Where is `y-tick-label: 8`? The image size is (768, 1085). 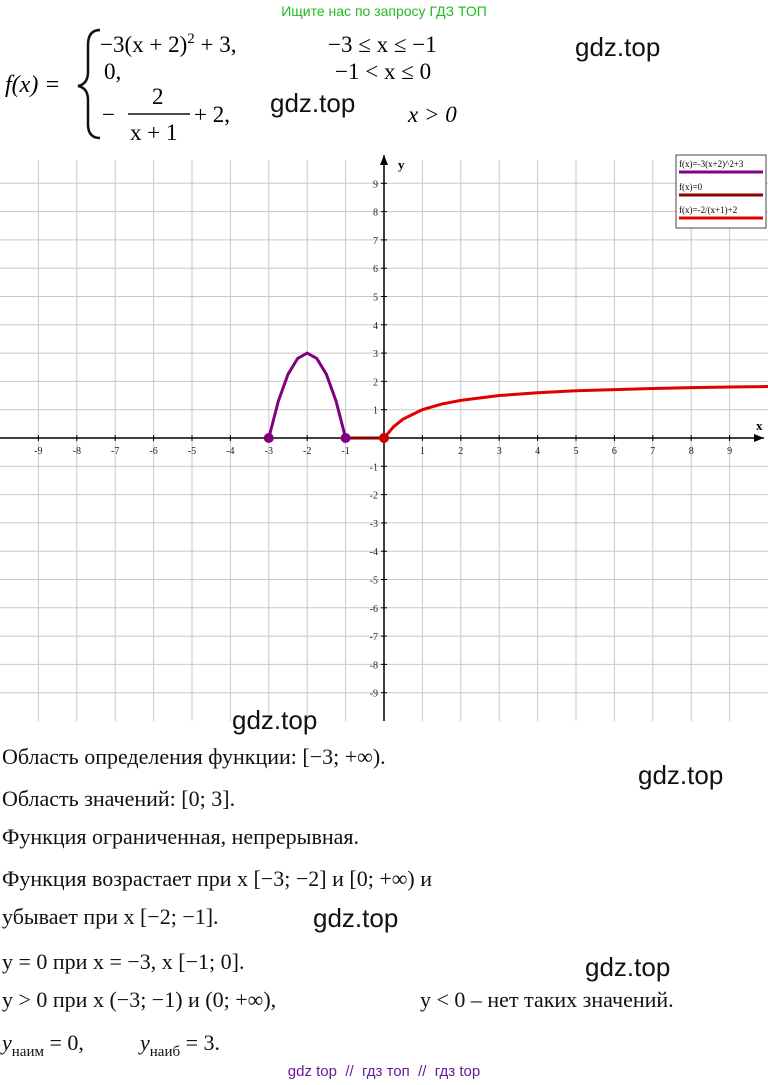
y-tick-label: 8 is located at coordinates (375, 213).